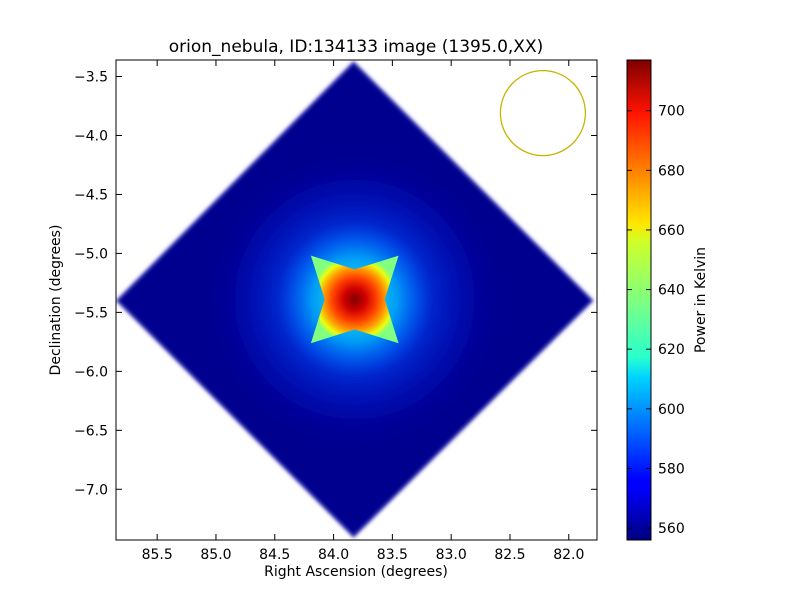 This screenshot has height=600, width=800. I want to click on colorbar, so click(639, 300).